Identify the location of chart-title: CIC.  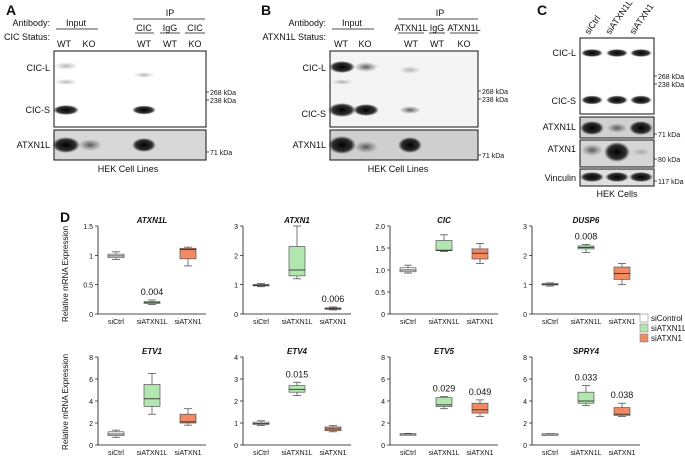
(444, 220).